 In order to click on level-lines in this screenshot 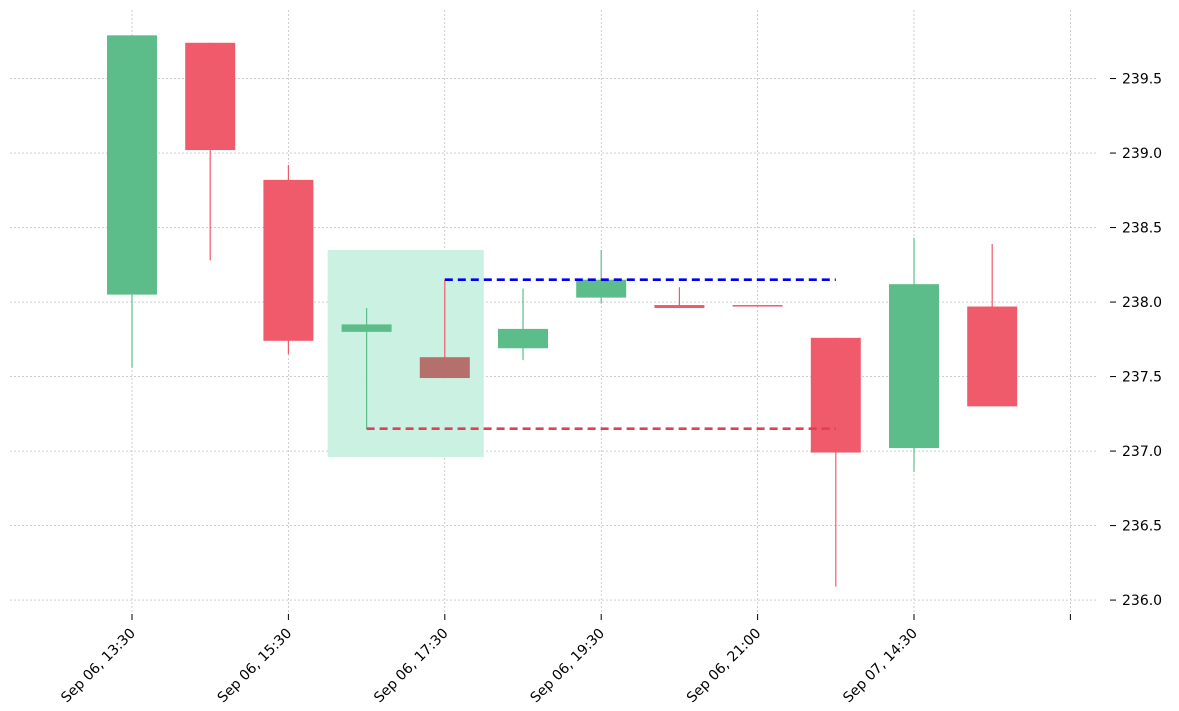, I will do `click(601, 354)`.